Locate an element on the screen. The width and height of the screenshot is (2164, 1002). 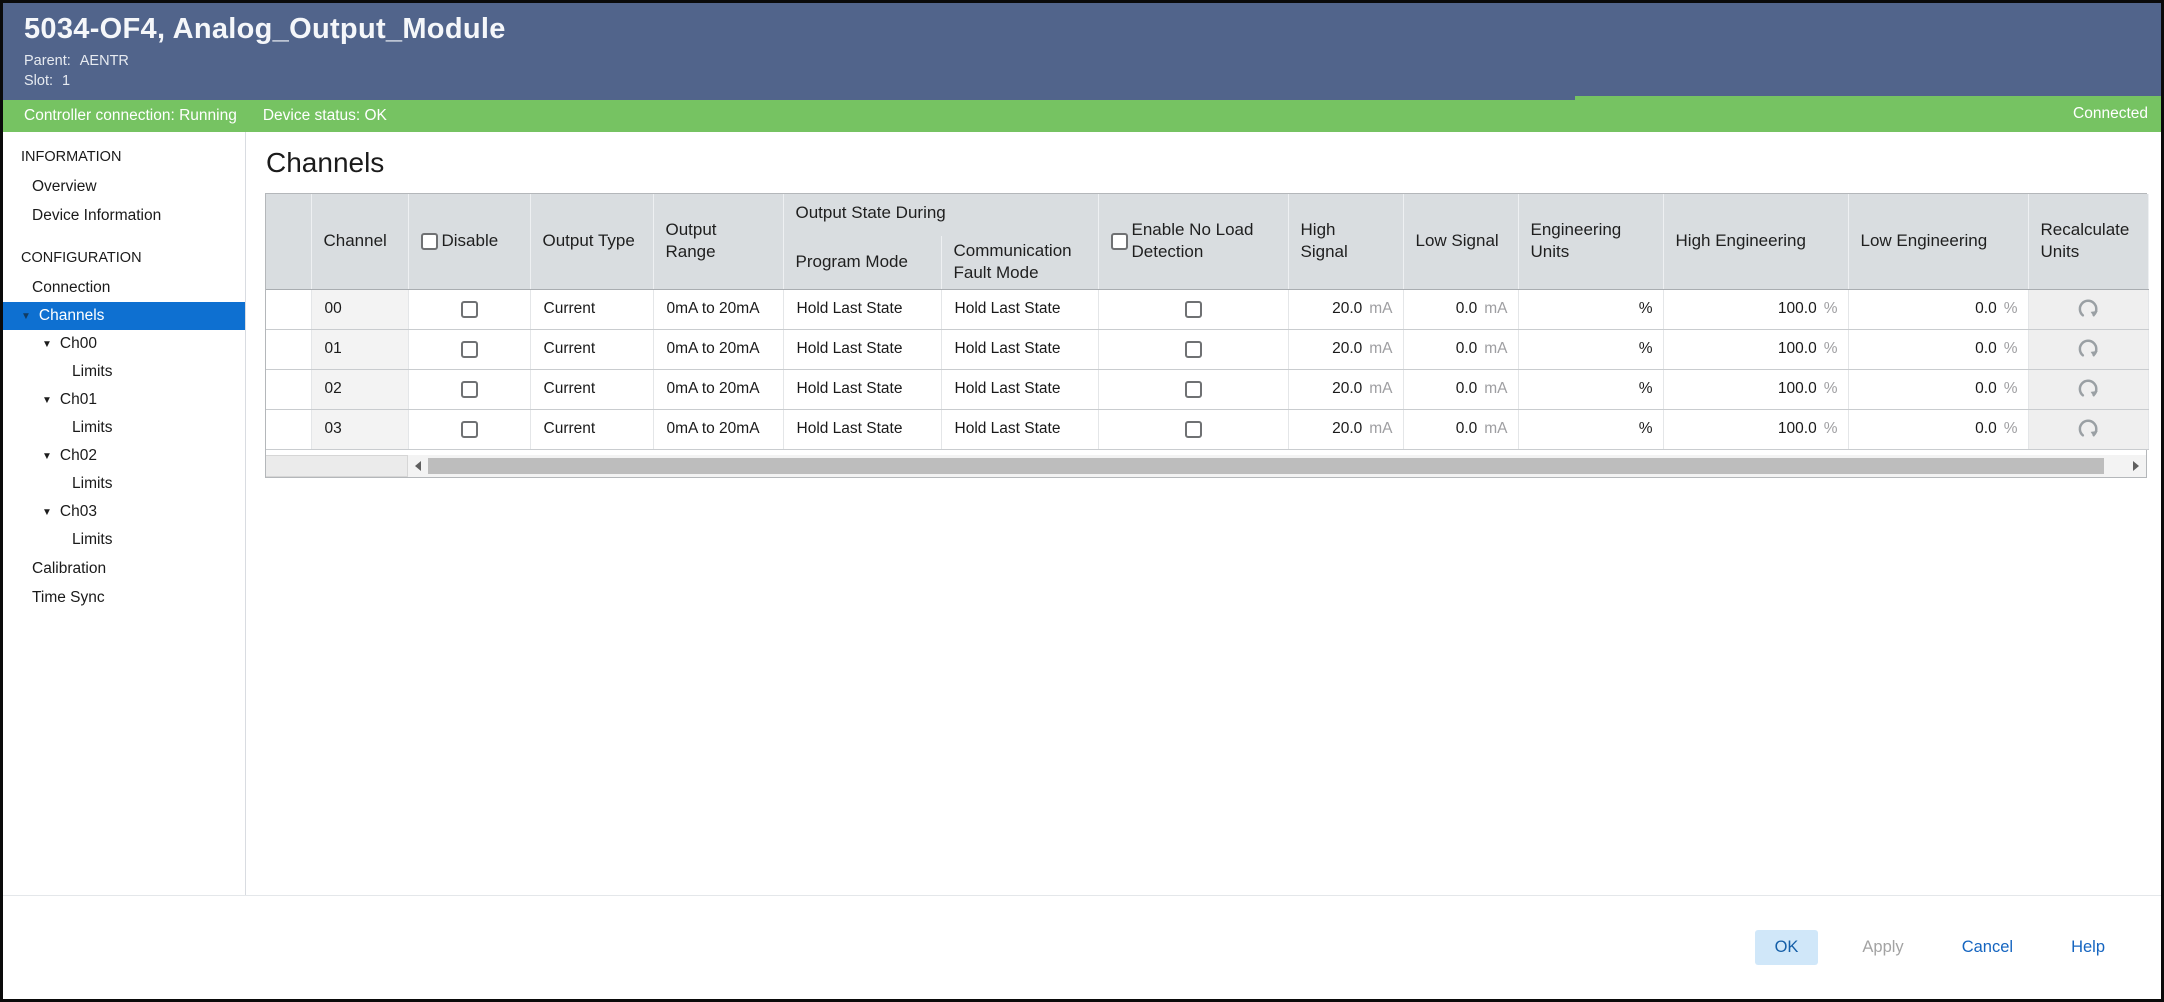
footer-button-bar: OK Apply Cancel Help is located at coordinates (1082, 947).